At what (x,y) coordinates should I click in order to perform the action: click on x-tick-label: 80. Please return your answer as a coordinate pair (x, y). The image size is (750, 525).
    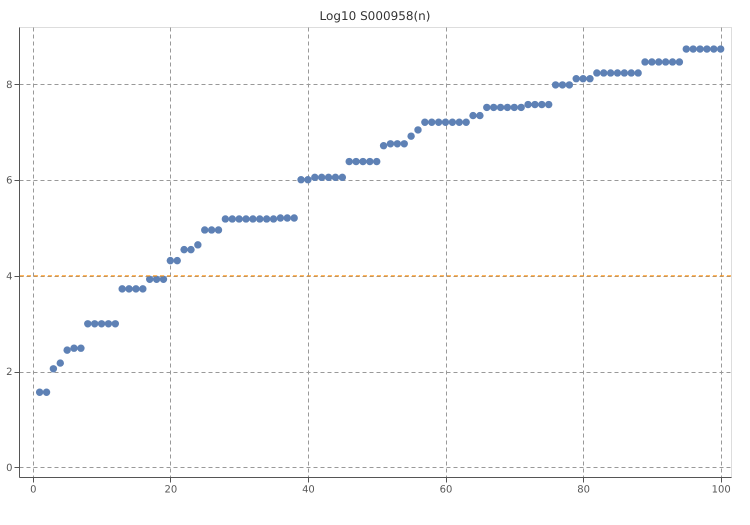
    Looking at the image, I should click on (583, 490).